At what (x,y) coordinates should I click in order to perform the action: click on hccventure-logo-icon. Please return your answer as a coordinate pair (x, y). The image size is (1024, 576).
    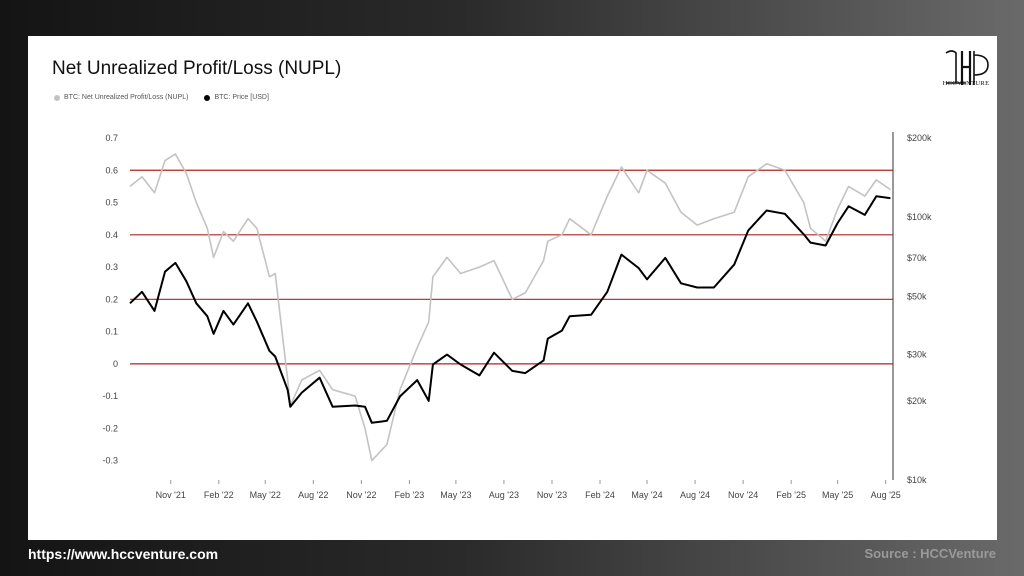
    Looking at the image, I should click on (967, 67).